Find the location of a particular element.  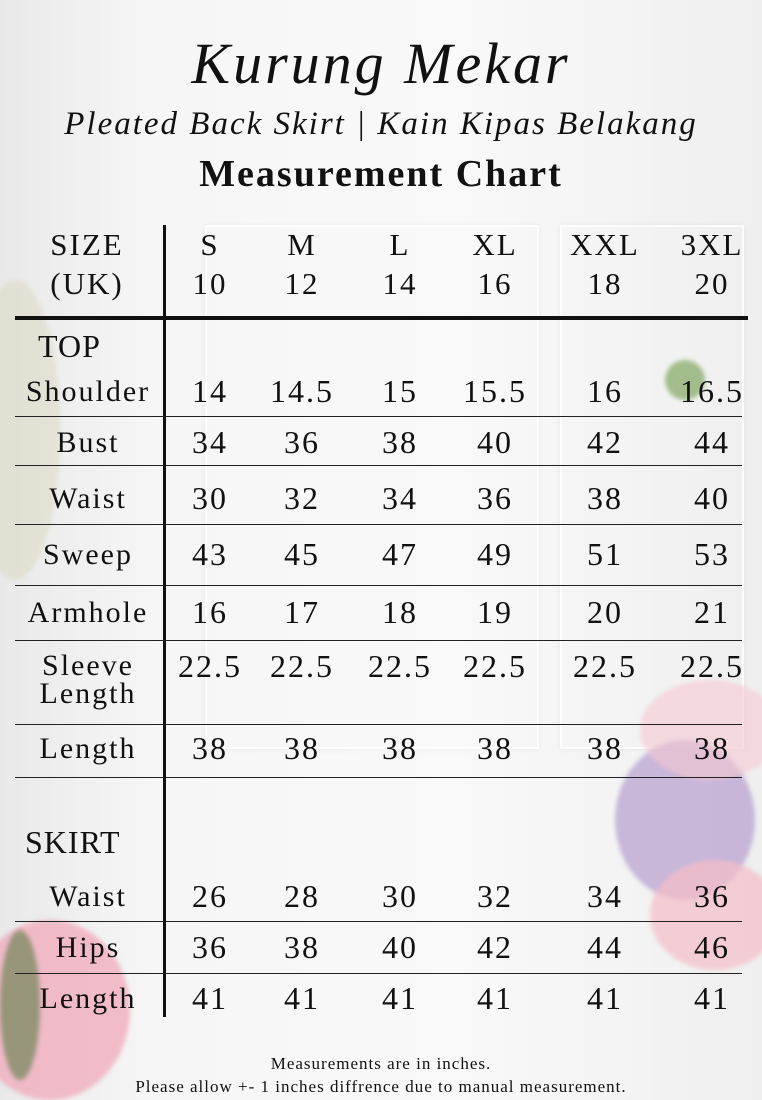

size-uk: 20 is located at coordinates (712, 283).